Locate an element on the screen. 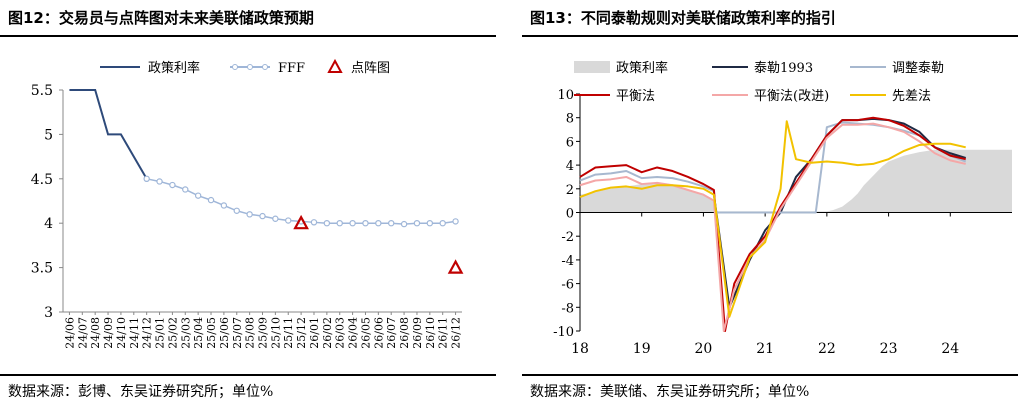  x-tick-label: 25/08 is located at coordinates (250, 333).